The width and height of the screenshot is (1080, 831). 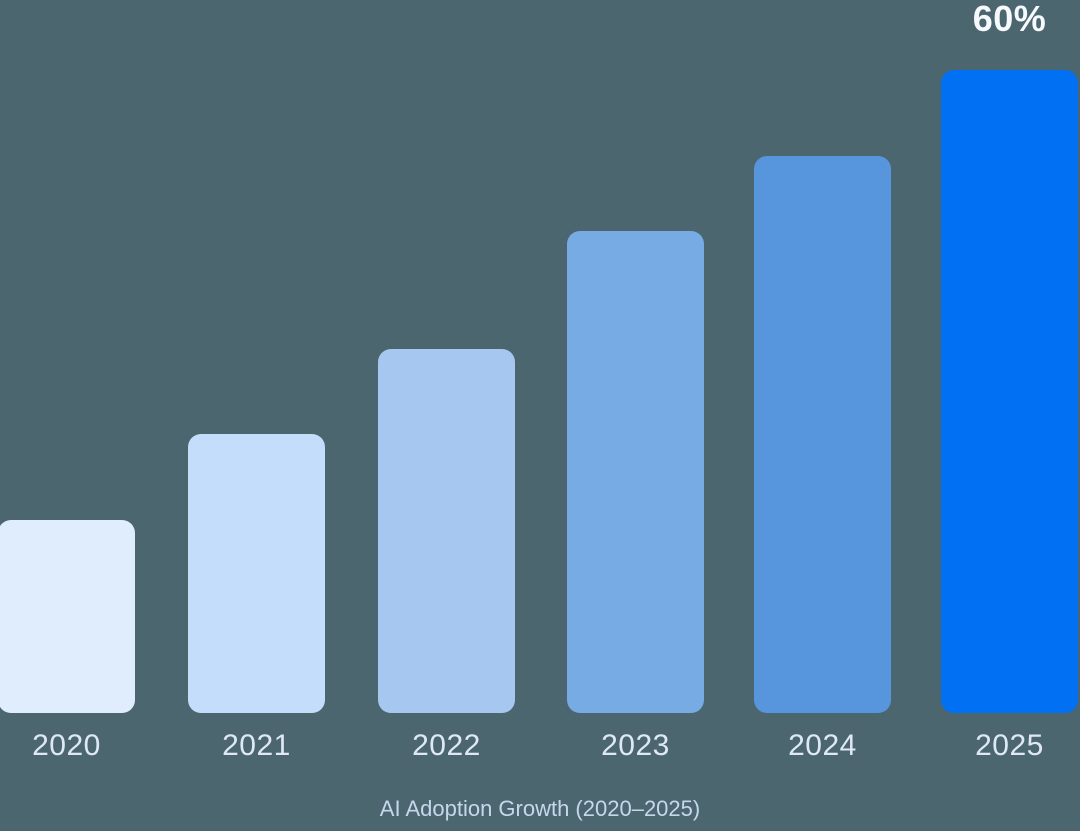 What do you see at coordinates (256, 573) in the screenshot?
I see `bar-2021` at bounding box center [256, 573].